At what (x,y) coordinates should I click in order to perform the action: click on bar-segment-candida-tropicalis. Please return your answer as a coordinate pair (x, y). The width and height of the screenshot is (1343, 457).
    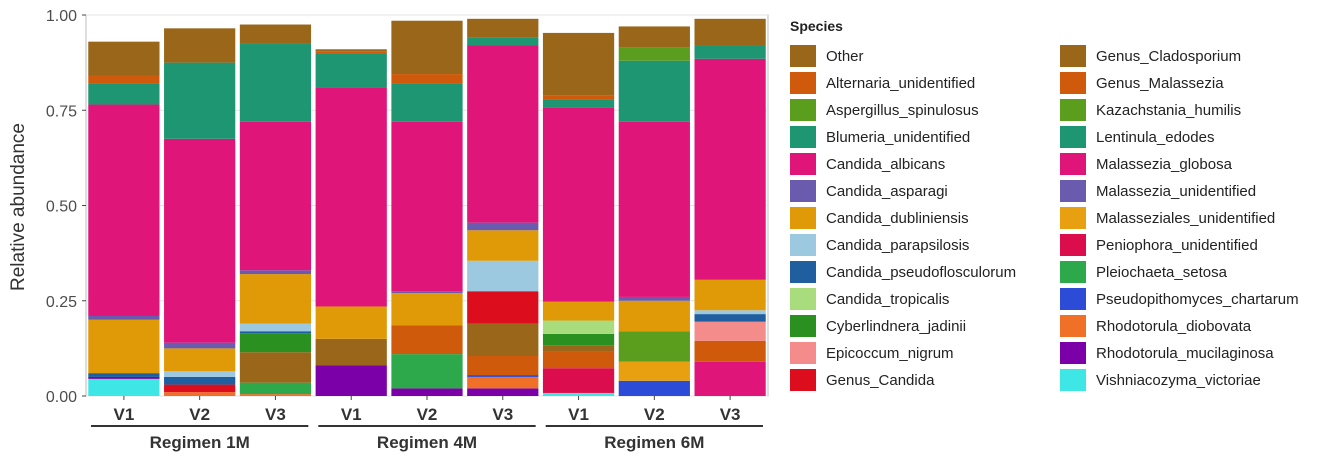
    Looking at the image, I should click on (578, 327).